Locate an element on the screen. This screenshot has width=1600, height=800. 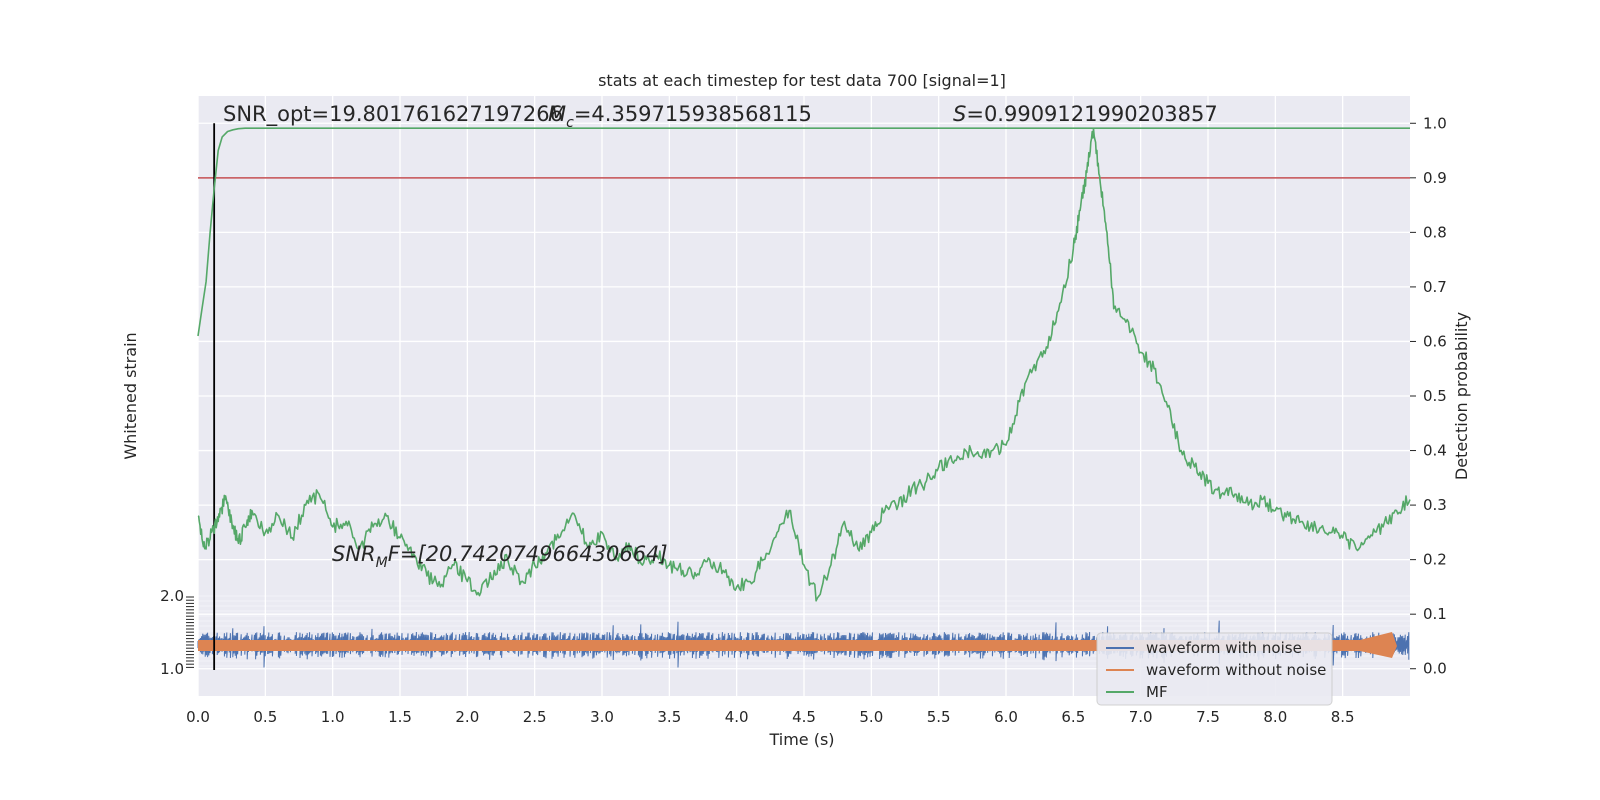
left-tick-label: 1.0 is located at coordinates (172, 669).